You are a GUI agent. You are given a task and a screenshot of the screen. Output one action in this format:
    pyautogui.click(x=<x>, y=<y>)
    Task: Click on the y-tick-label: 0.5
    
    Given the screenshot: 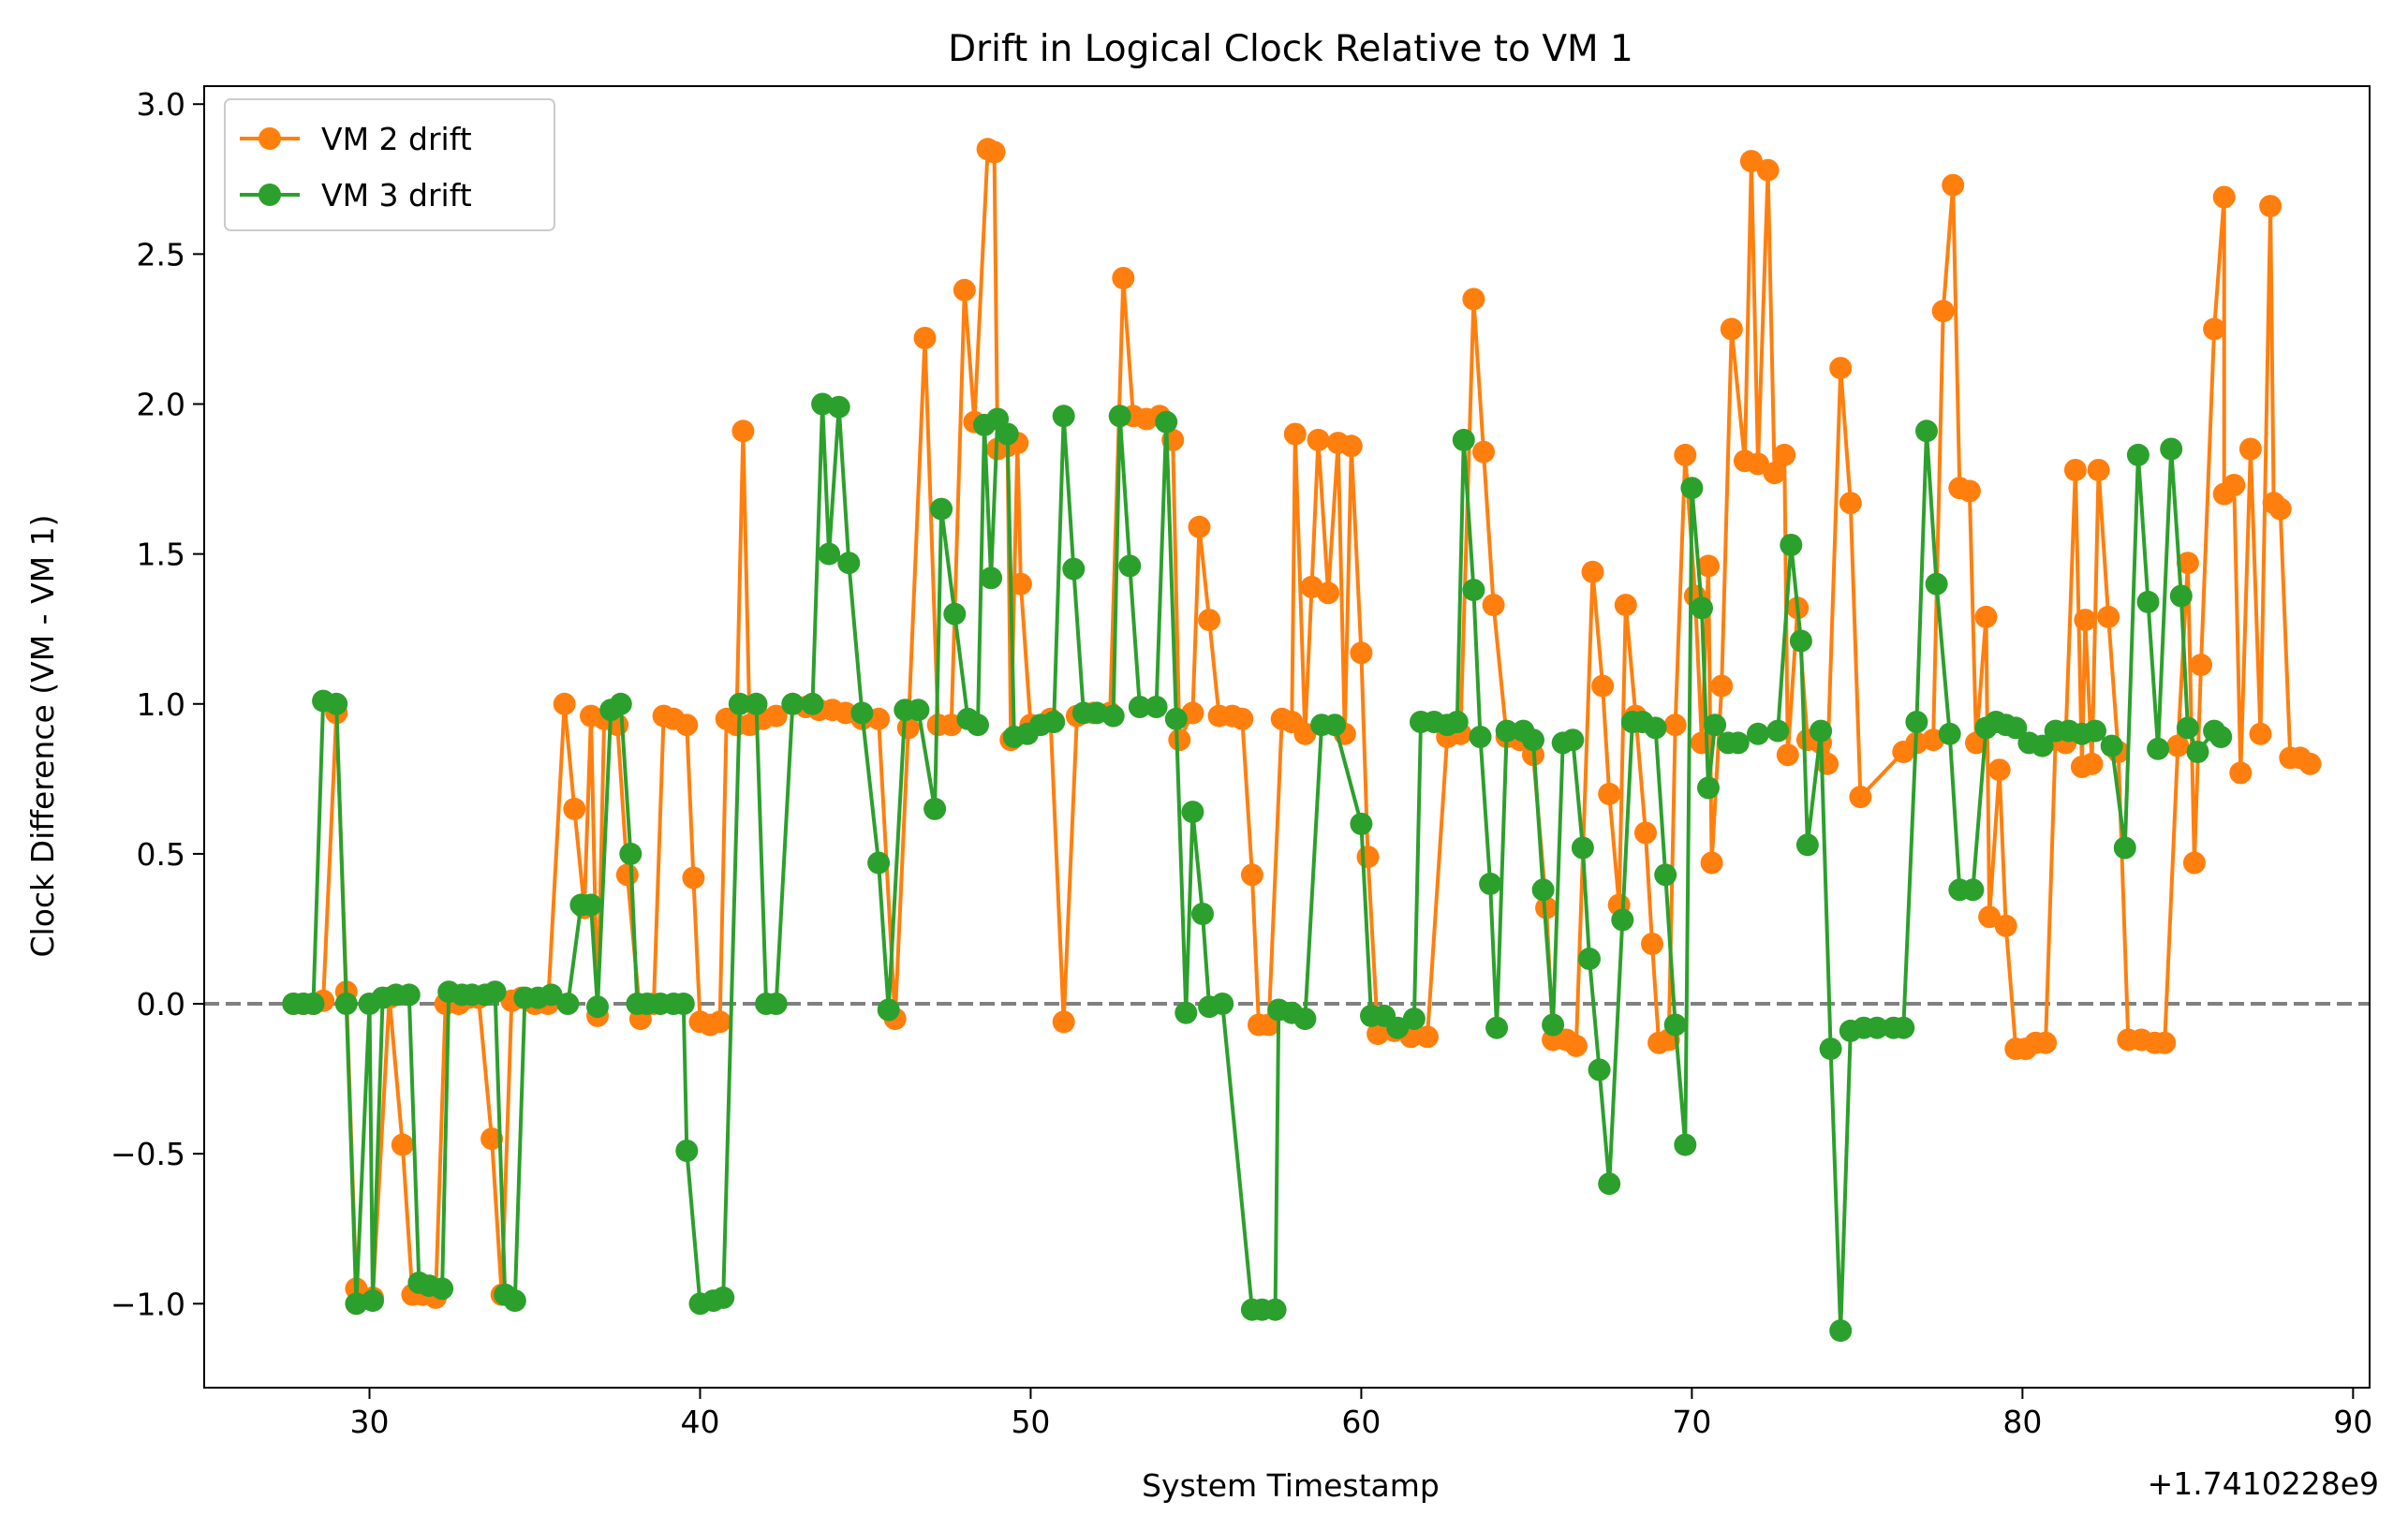 What is the action you would take?
    pyautogui.click(x=161, y=854)
    